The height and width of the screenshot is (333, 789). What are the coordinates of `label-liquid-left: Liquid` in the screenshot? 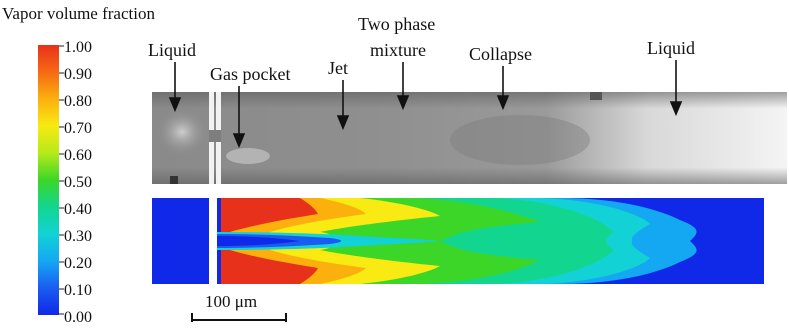 It's located at (172, 50).